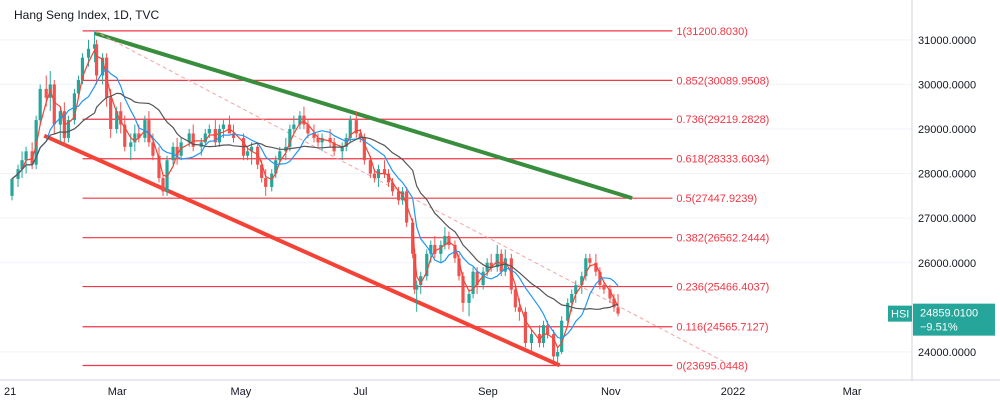 The height and width of the screenshot is (416, 1000). Describe the element at coordinates (939, 328) in the screenshot. I see `change-pct-label: −9.51%` at that location.